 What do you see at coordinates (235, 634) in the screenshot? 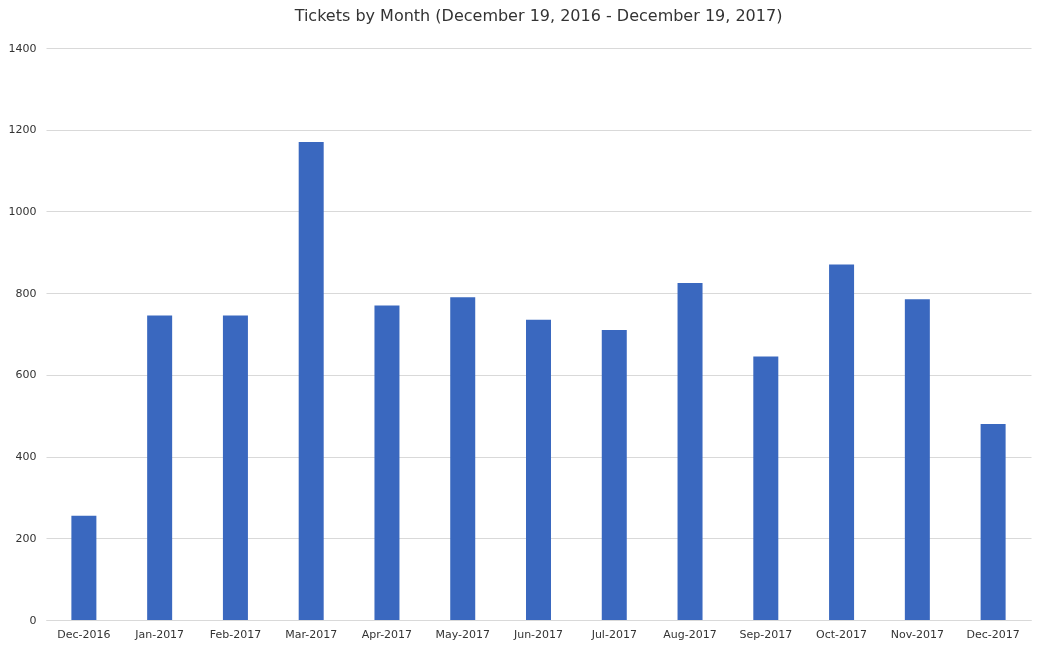
I see `x-tick-label: Feb-2017` at bounding box center [235, 634].